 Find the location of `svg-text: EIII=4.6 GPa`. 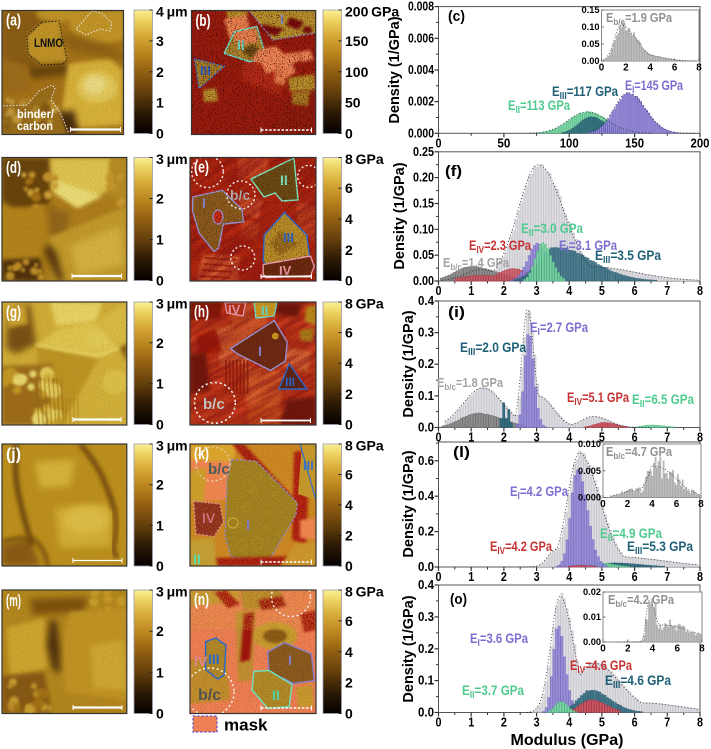

svg-text: EIII=4.6 GPa is located at coordinates (638, 682).